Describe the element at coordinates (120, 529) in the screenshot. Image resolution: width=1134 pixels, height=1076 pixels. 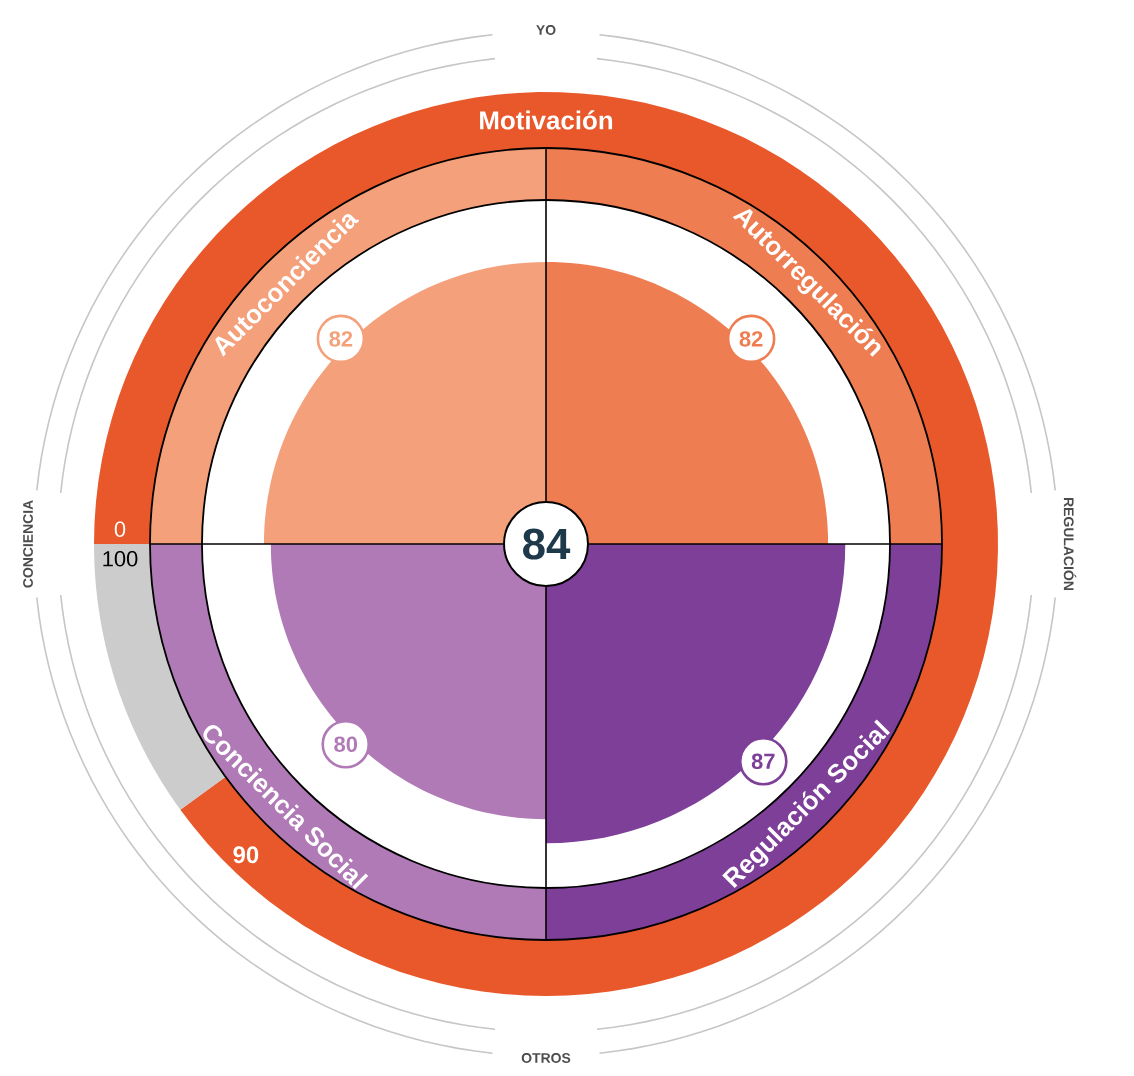
I see `text: 0` at that location.